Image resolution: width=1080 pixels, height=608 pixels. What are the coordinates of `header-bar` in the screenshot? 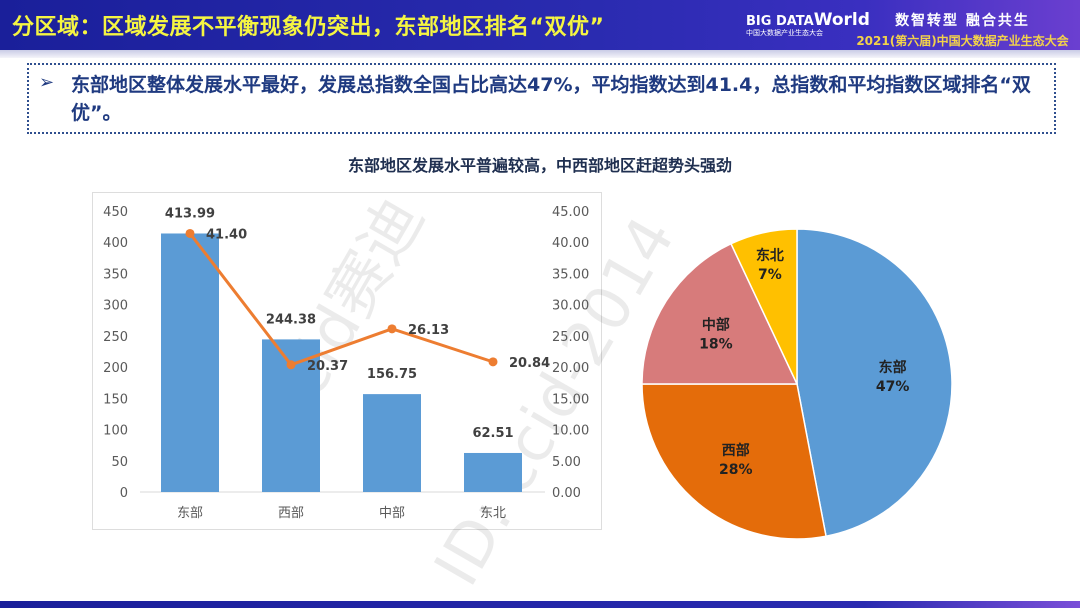 It's located at (540, 25).